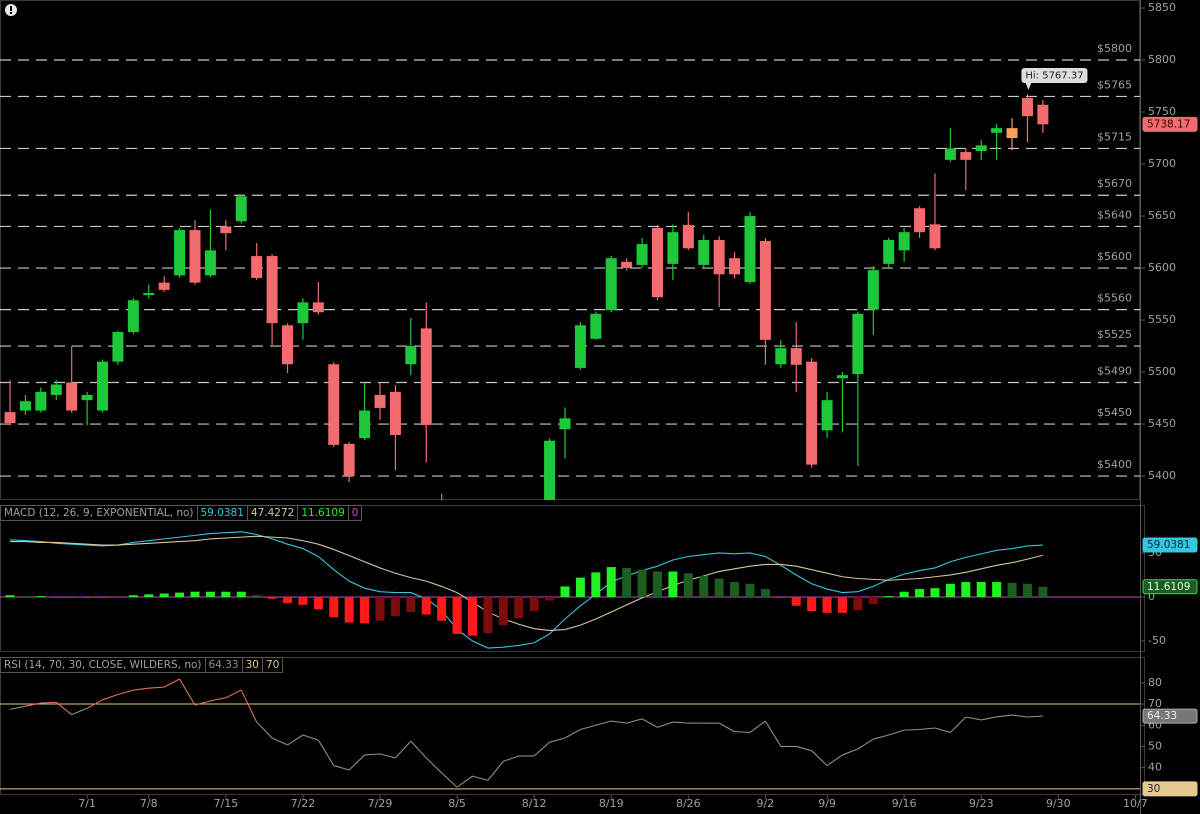  Describe the element at coordinates (1114, 256) in the screenshot. I see `level-label: $5600` at that location.